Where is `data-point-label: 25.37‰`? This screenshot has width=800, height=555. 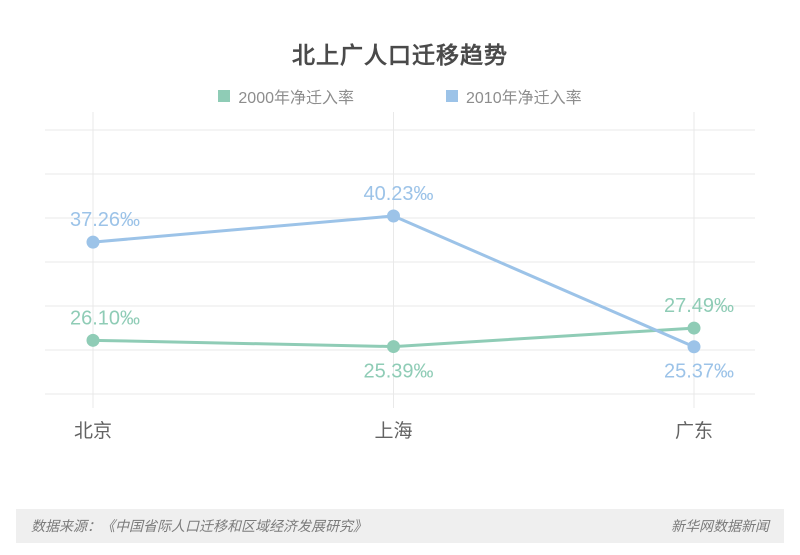
data-point-label: 25.37‰ is located at coordinates (699, 372).